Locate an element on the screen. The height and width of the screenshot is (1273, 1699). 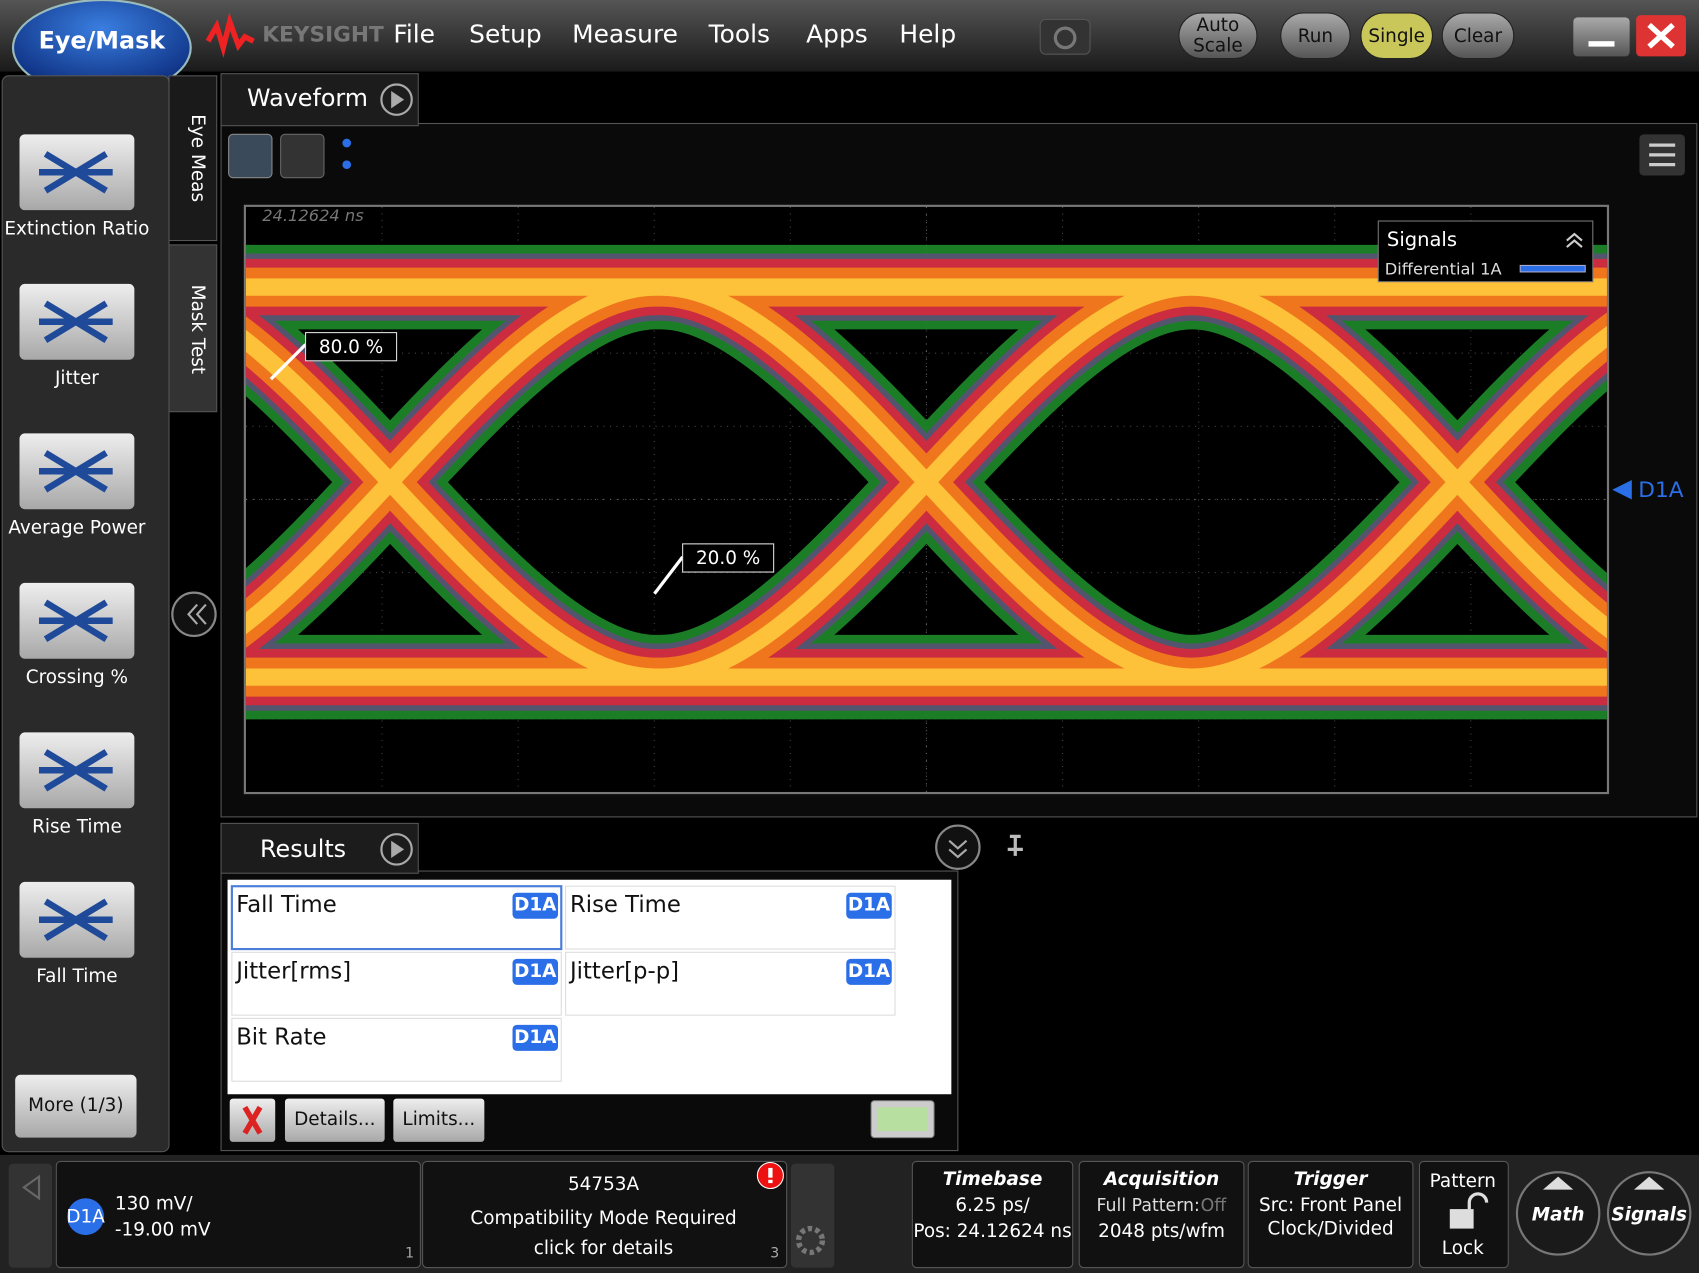
result-channel-badge is located at coordinates (869, 905).